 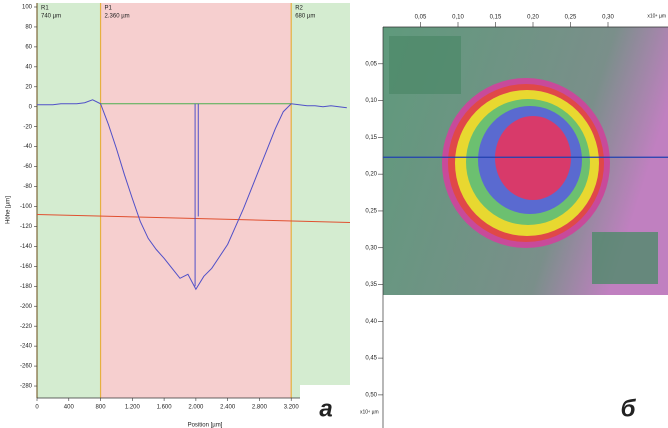 What do you see at coordinates (629, 408) in the screenshot?
I see `panel-label: б` at bounding box center [629, 408].